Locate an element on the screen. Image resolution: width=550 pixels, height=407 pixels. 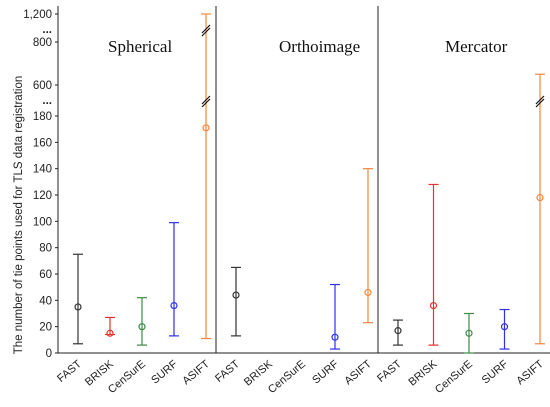
y-tick-label: 1,200 is located at coordinates (37, 15).